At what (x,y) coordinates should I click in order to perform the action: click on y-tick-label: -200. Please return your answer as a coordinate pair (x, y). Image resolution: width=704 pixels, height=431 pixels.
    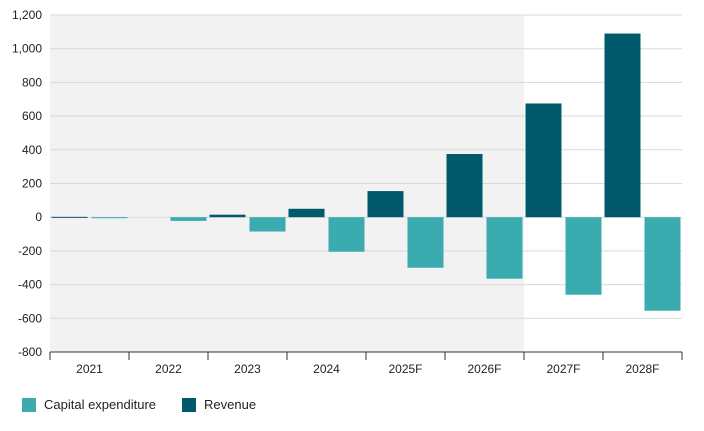
    Looking at the image, I should click on (30, 251).